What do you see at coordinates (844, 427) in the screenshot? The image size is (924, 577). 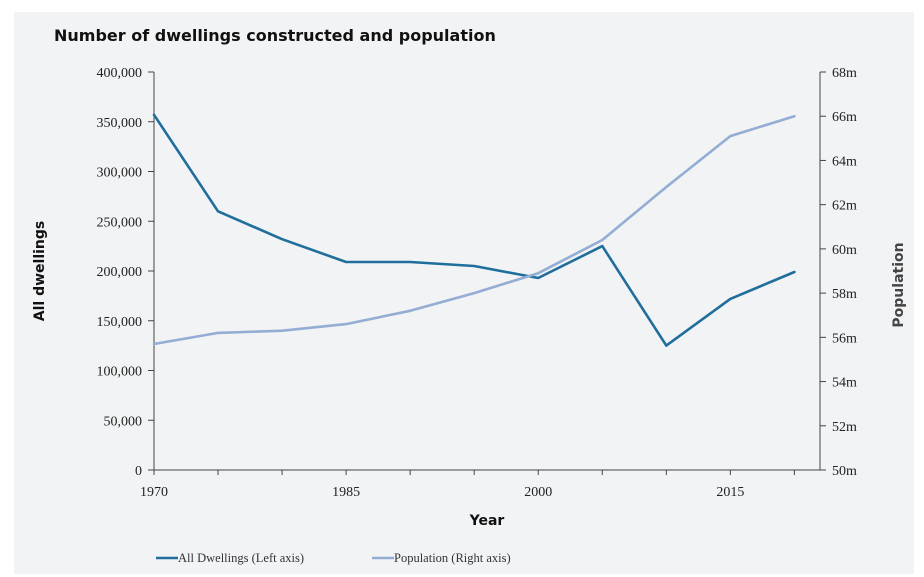 I see `right-tick-label: 52m` at bounding box center [844, 427].